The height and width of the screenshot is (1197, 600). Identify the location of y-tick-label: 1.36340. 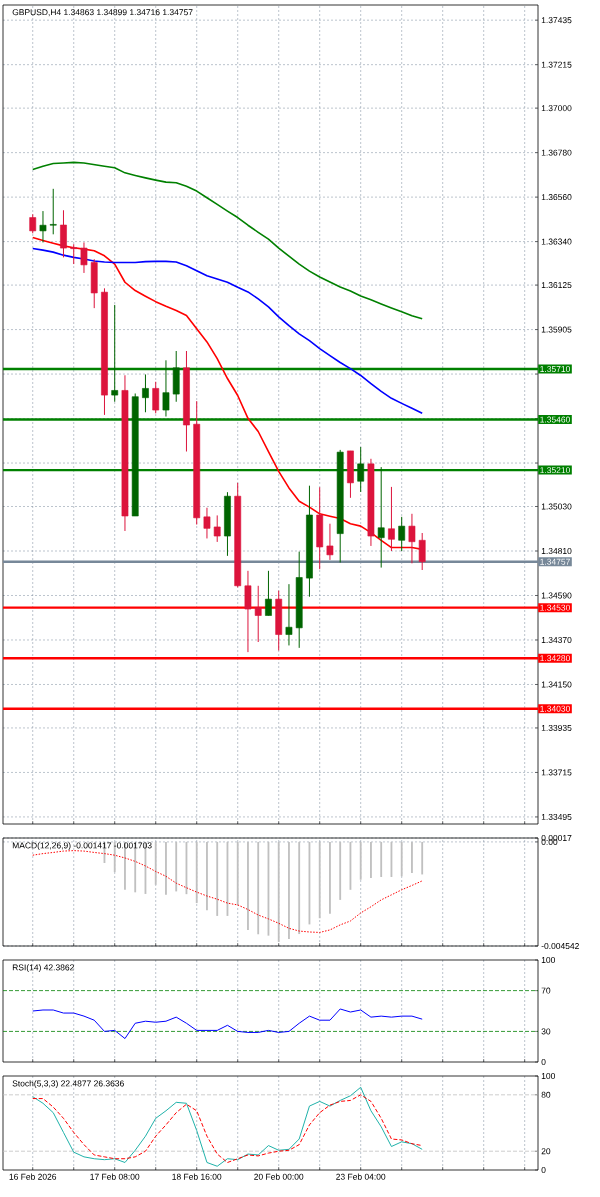
(556, 241).